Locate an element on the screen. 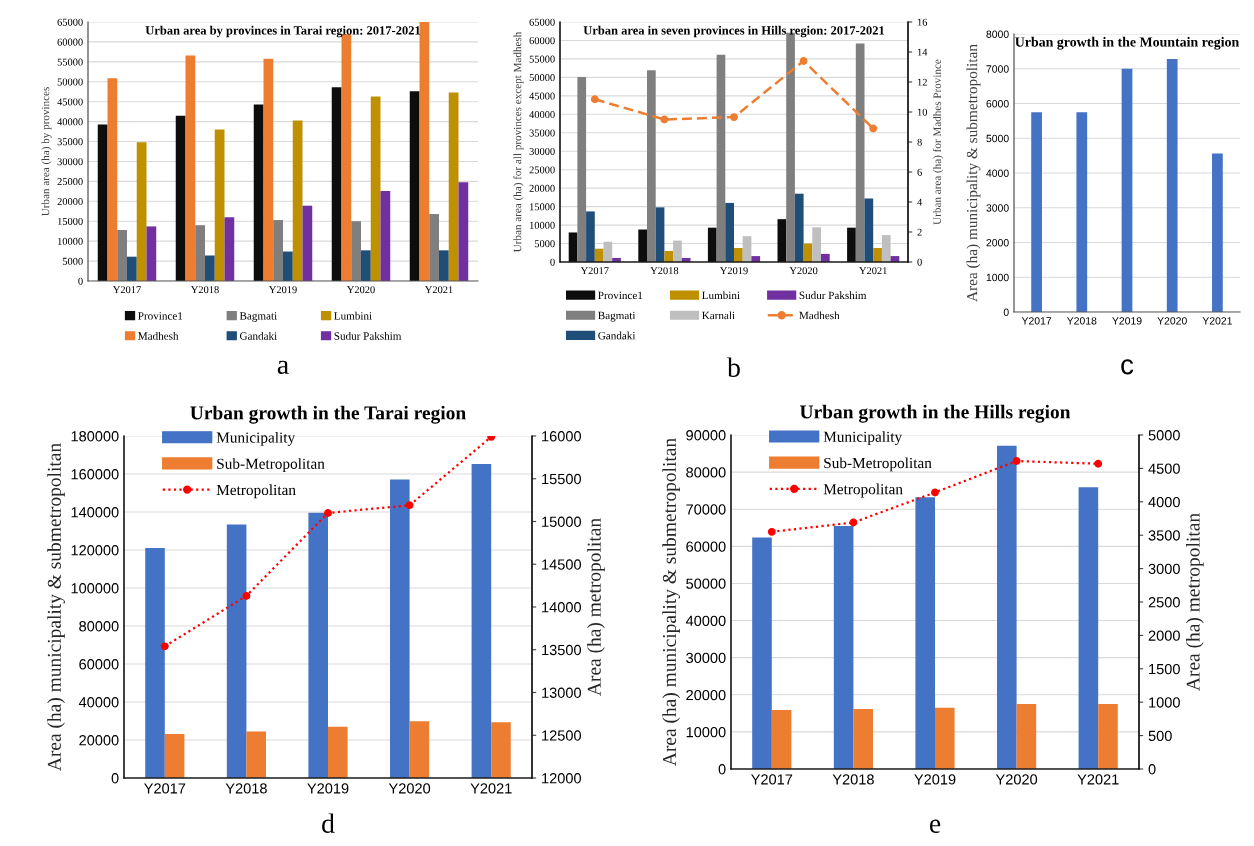 The height and width of the screenshot is (846, 1254). y2-tick-label: 2500 is located at coordinates (1164, 602).